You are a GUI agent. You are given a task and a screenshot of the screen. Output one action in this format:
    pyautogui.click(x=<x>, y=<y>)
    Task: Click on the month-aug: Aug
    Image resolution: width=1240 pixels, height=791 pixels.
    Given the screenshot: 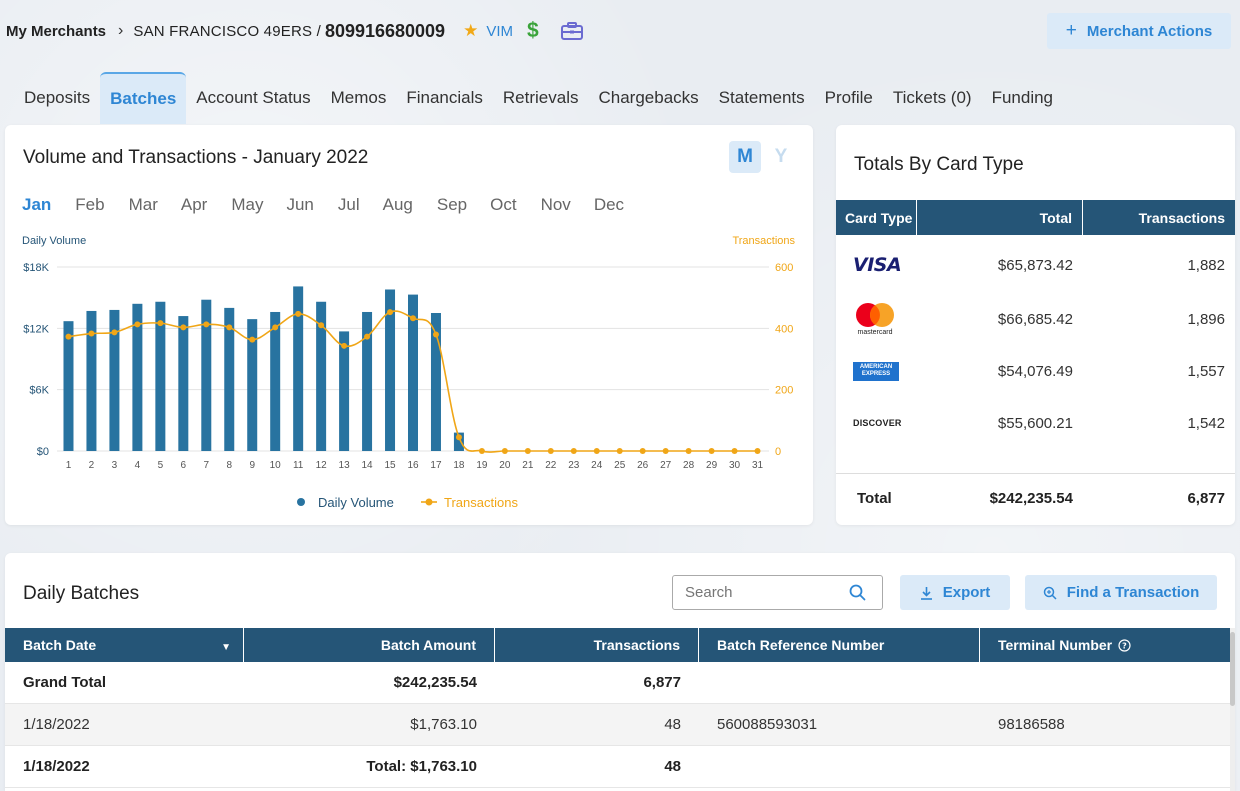 What is the action you would take?
    pyautogui.click(x=397, y=204)
    